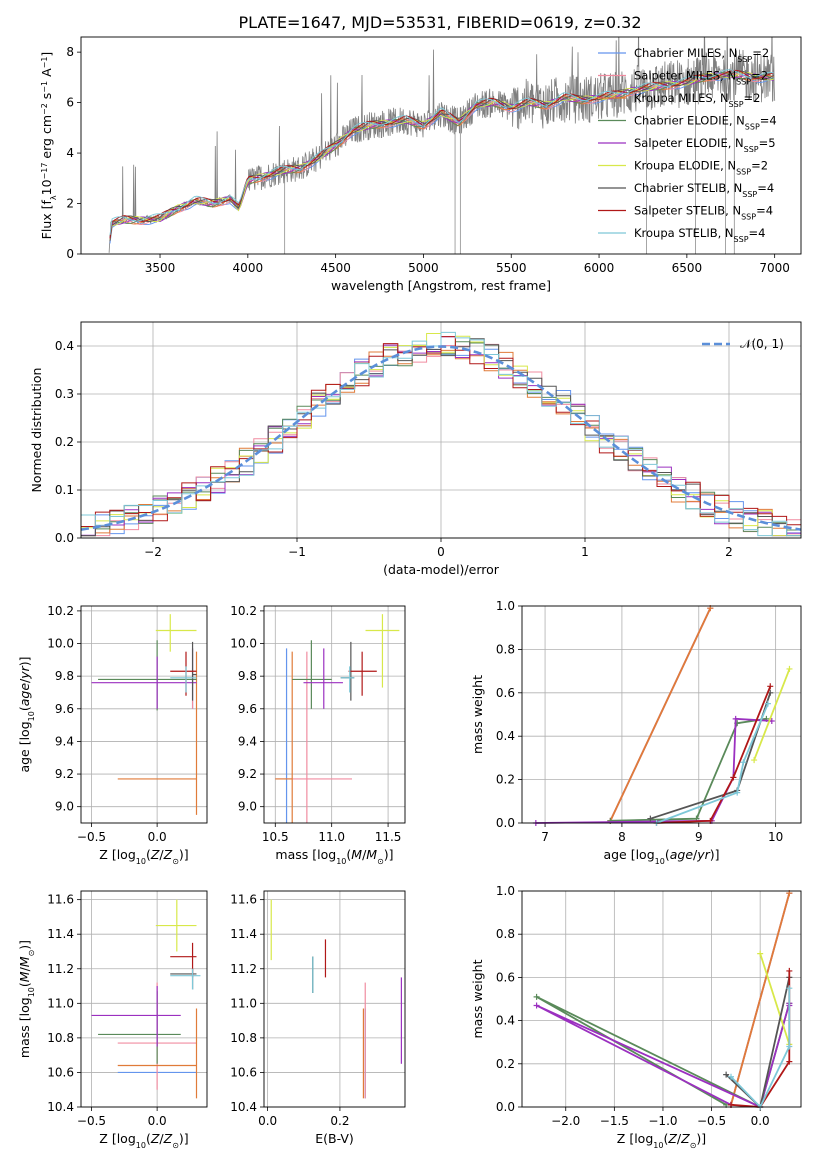 The width and height of the screenshot is (819, 1170). What do you see at coordinates (275, 837) in the screenshot?
I see `x-tick-label: 10.5` at bounding box center [275, 837].